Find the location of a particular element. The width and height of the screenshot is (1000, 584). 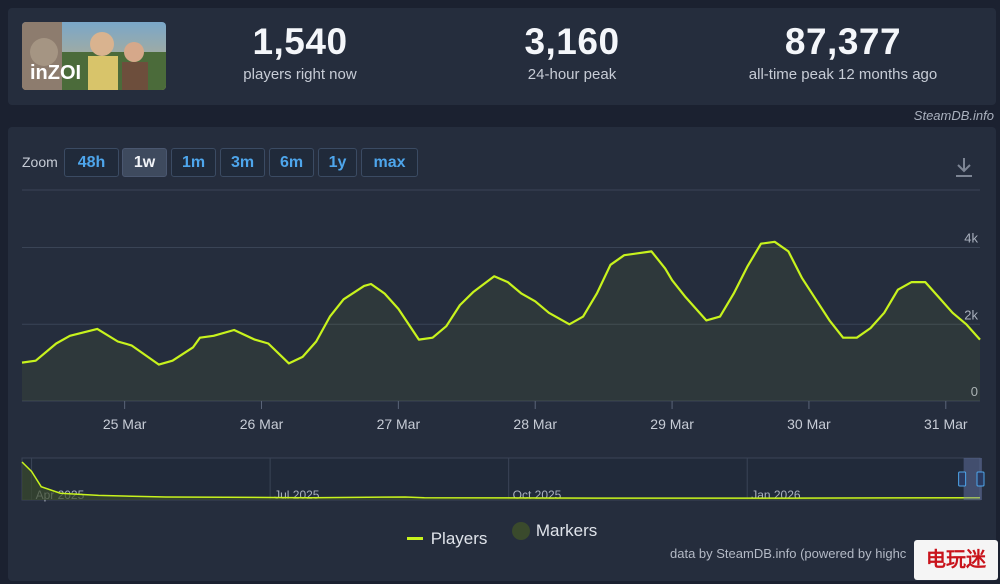

legend-markers: Markers is located at coordinates (554, 531).